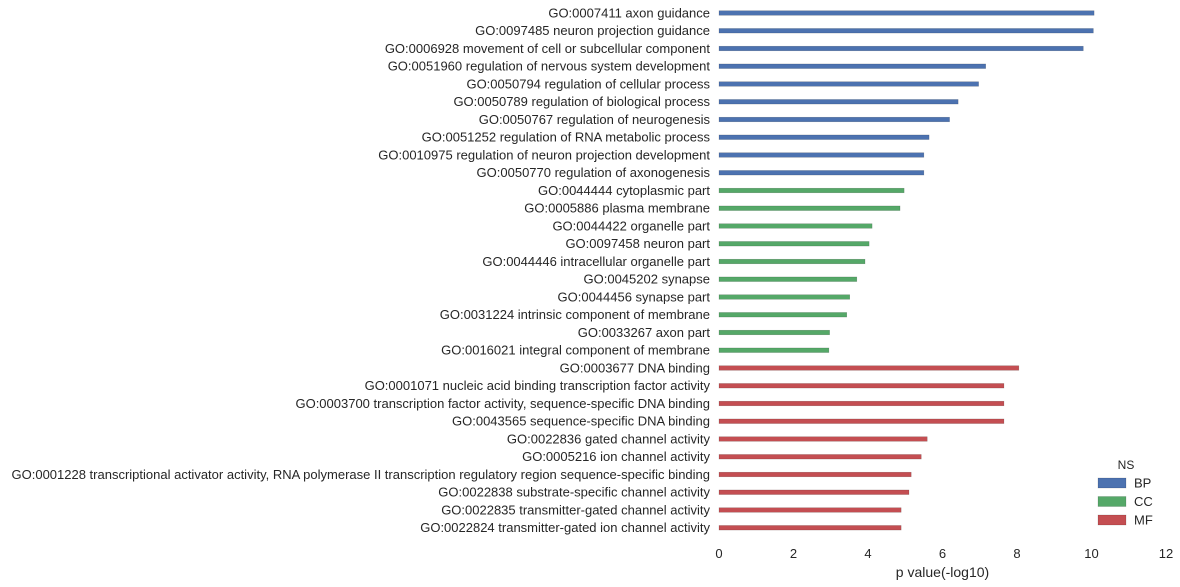 Image resolution: width=1180 pixels, height=587 pixels. Describe the element at coordinates (942, 572) in the screenshot. I see `x-axis-title: p value(-log10)` at that location.